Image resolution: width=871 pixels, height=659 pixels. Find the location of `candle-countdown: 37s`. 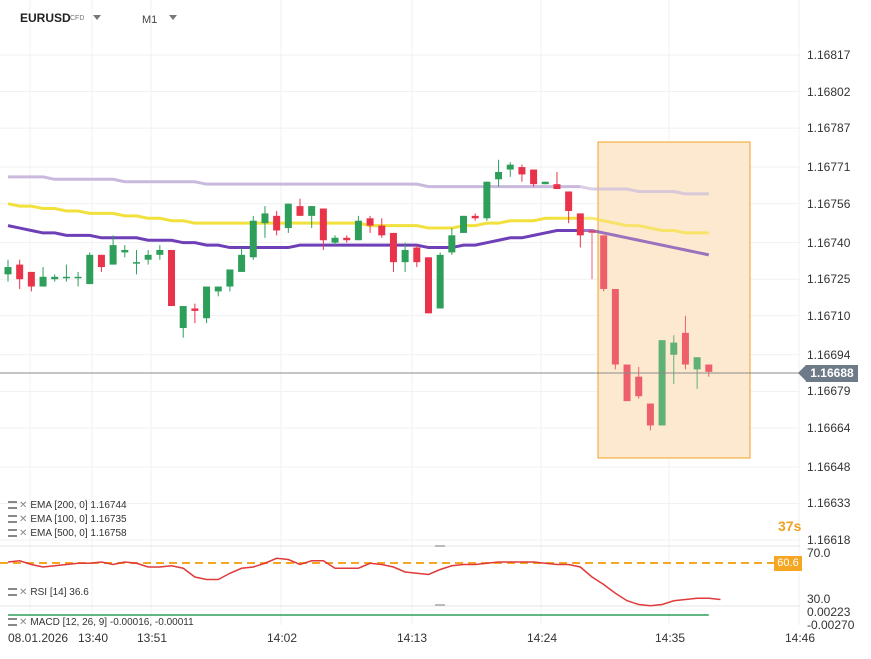

candle-countdown: 37s is located at coordinates (790, 526).